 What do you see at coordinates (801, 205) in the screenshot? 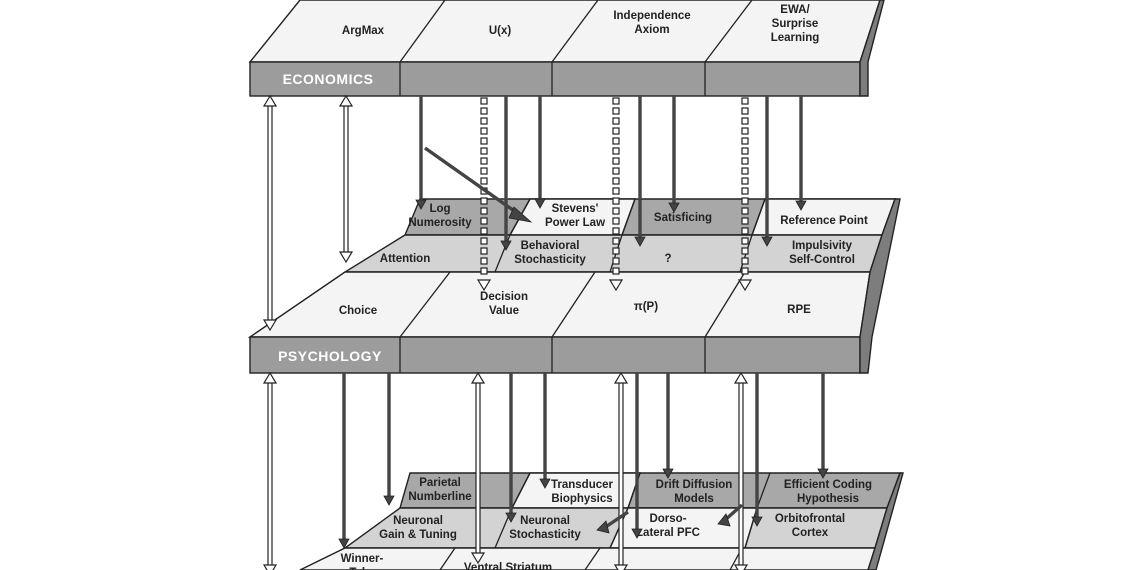
I see `arrow-ewa-reference-point-head` at bounding box center [801, 205].